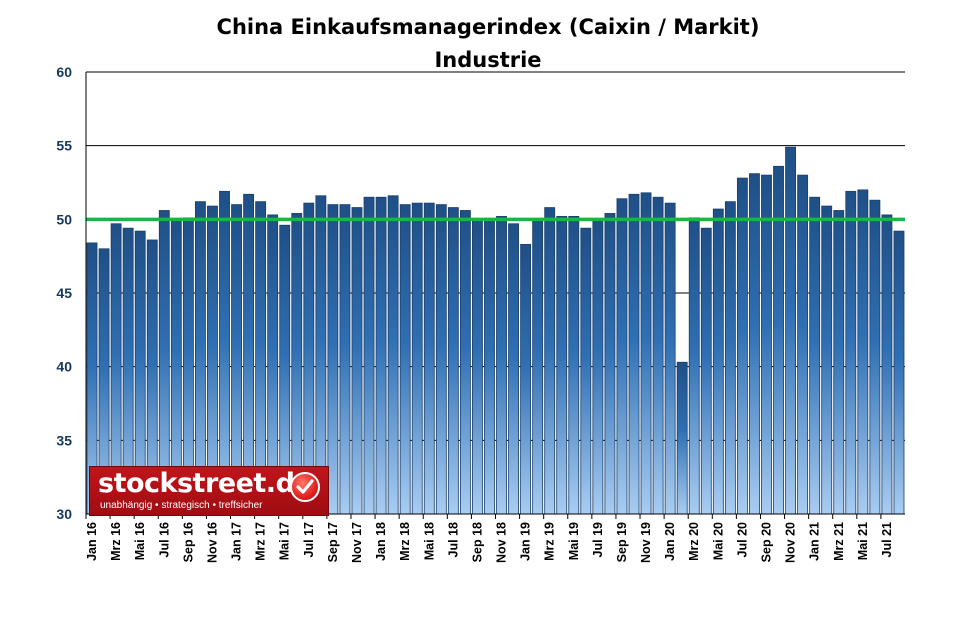 The width and height of the screenshot is (977, 632). I want to click on y-tick-labels: 30 35 40 45 50 55 60, so click(64, 293).